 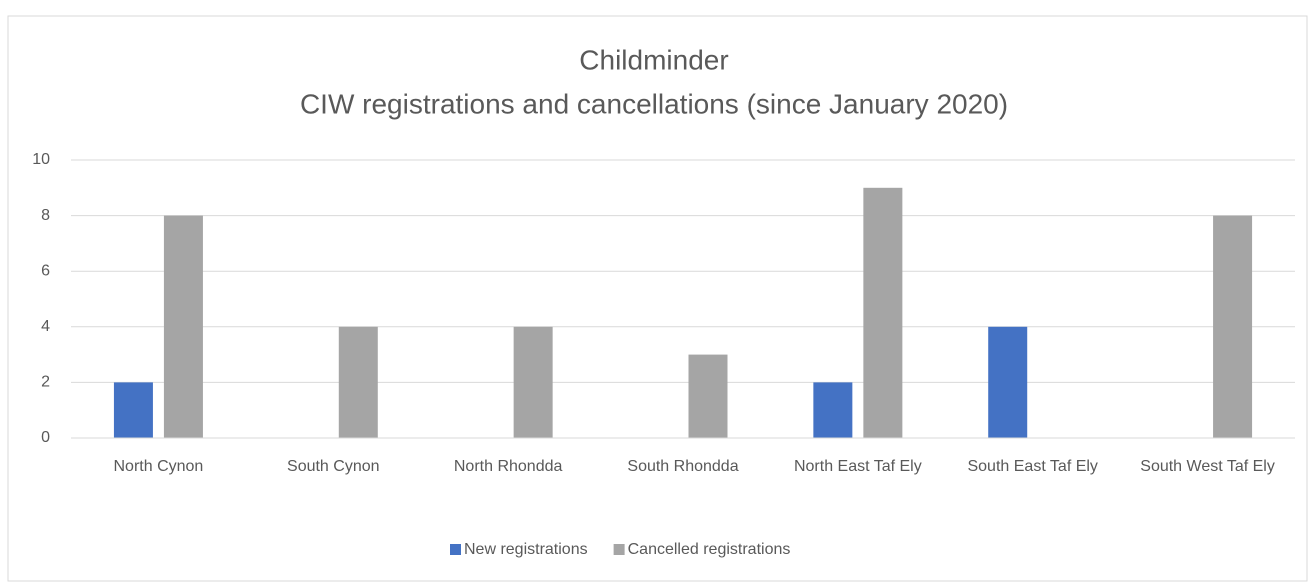 What do you see at coordinates (41, 159) in the screenshot?
I see `y-tick-label: 10` at bounding box center [41, 159].